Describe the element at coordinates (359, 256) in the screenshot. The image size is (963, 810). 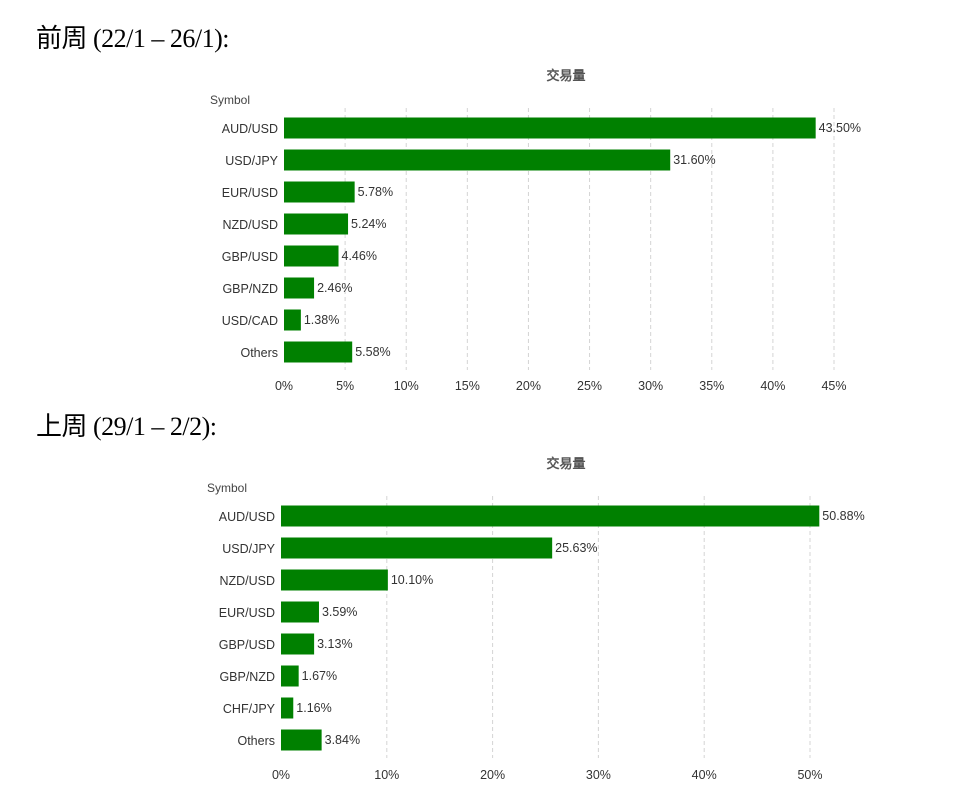
I see `bar-value-label: 4.46%` at that location.